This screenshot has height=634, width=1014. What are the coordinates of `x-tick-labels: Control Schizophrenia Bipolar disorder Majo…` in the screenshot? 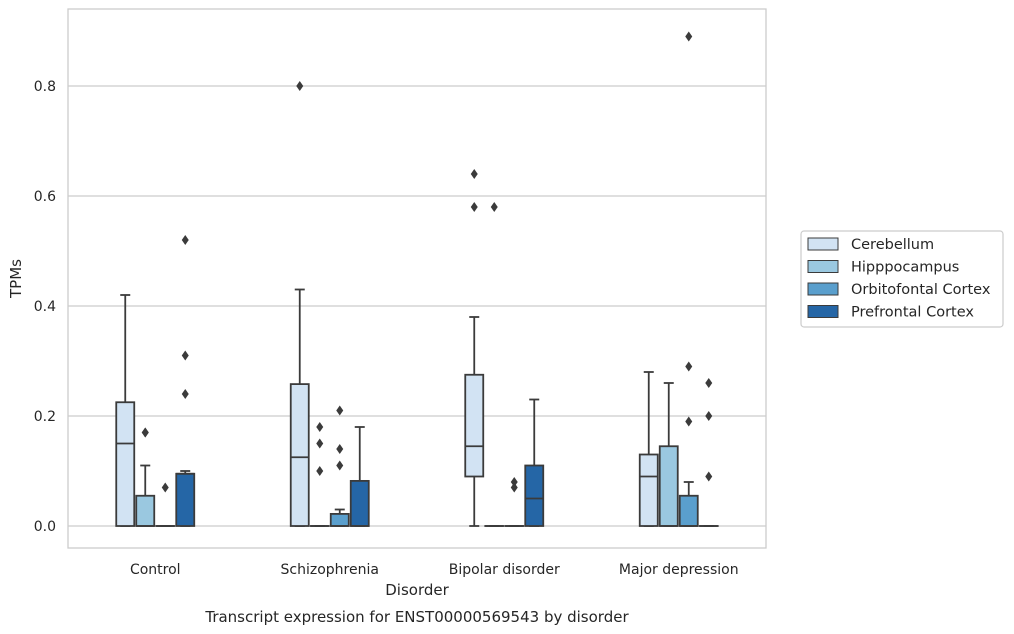 It's located at (434, 570).